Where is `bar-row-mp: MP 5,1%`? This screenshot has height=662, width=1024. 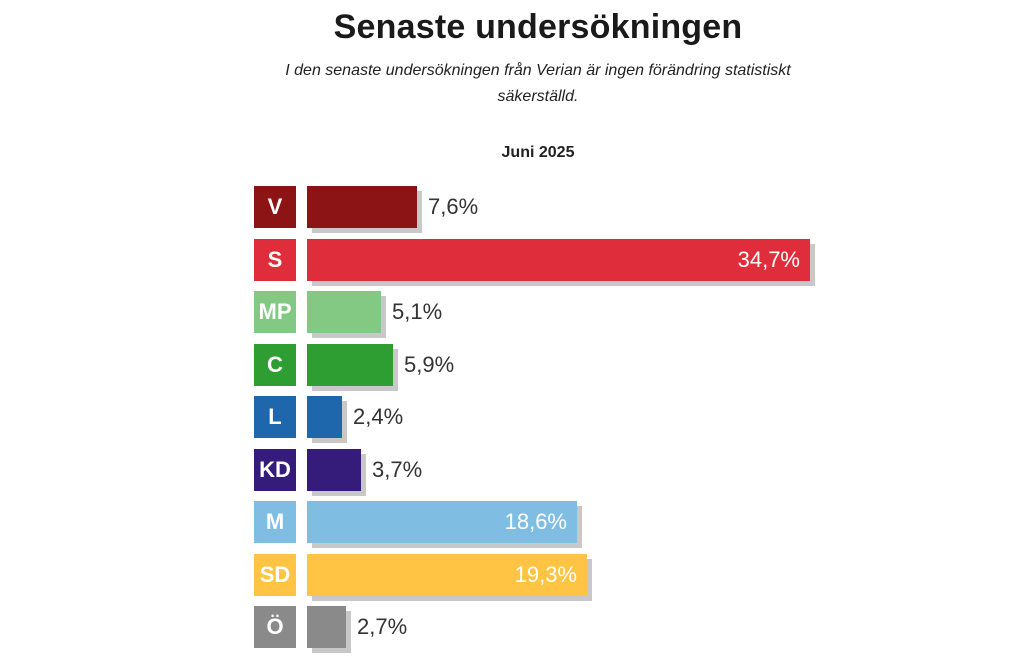 bar-row-mp: MP 5,1% is located at coordinates (512, 314).